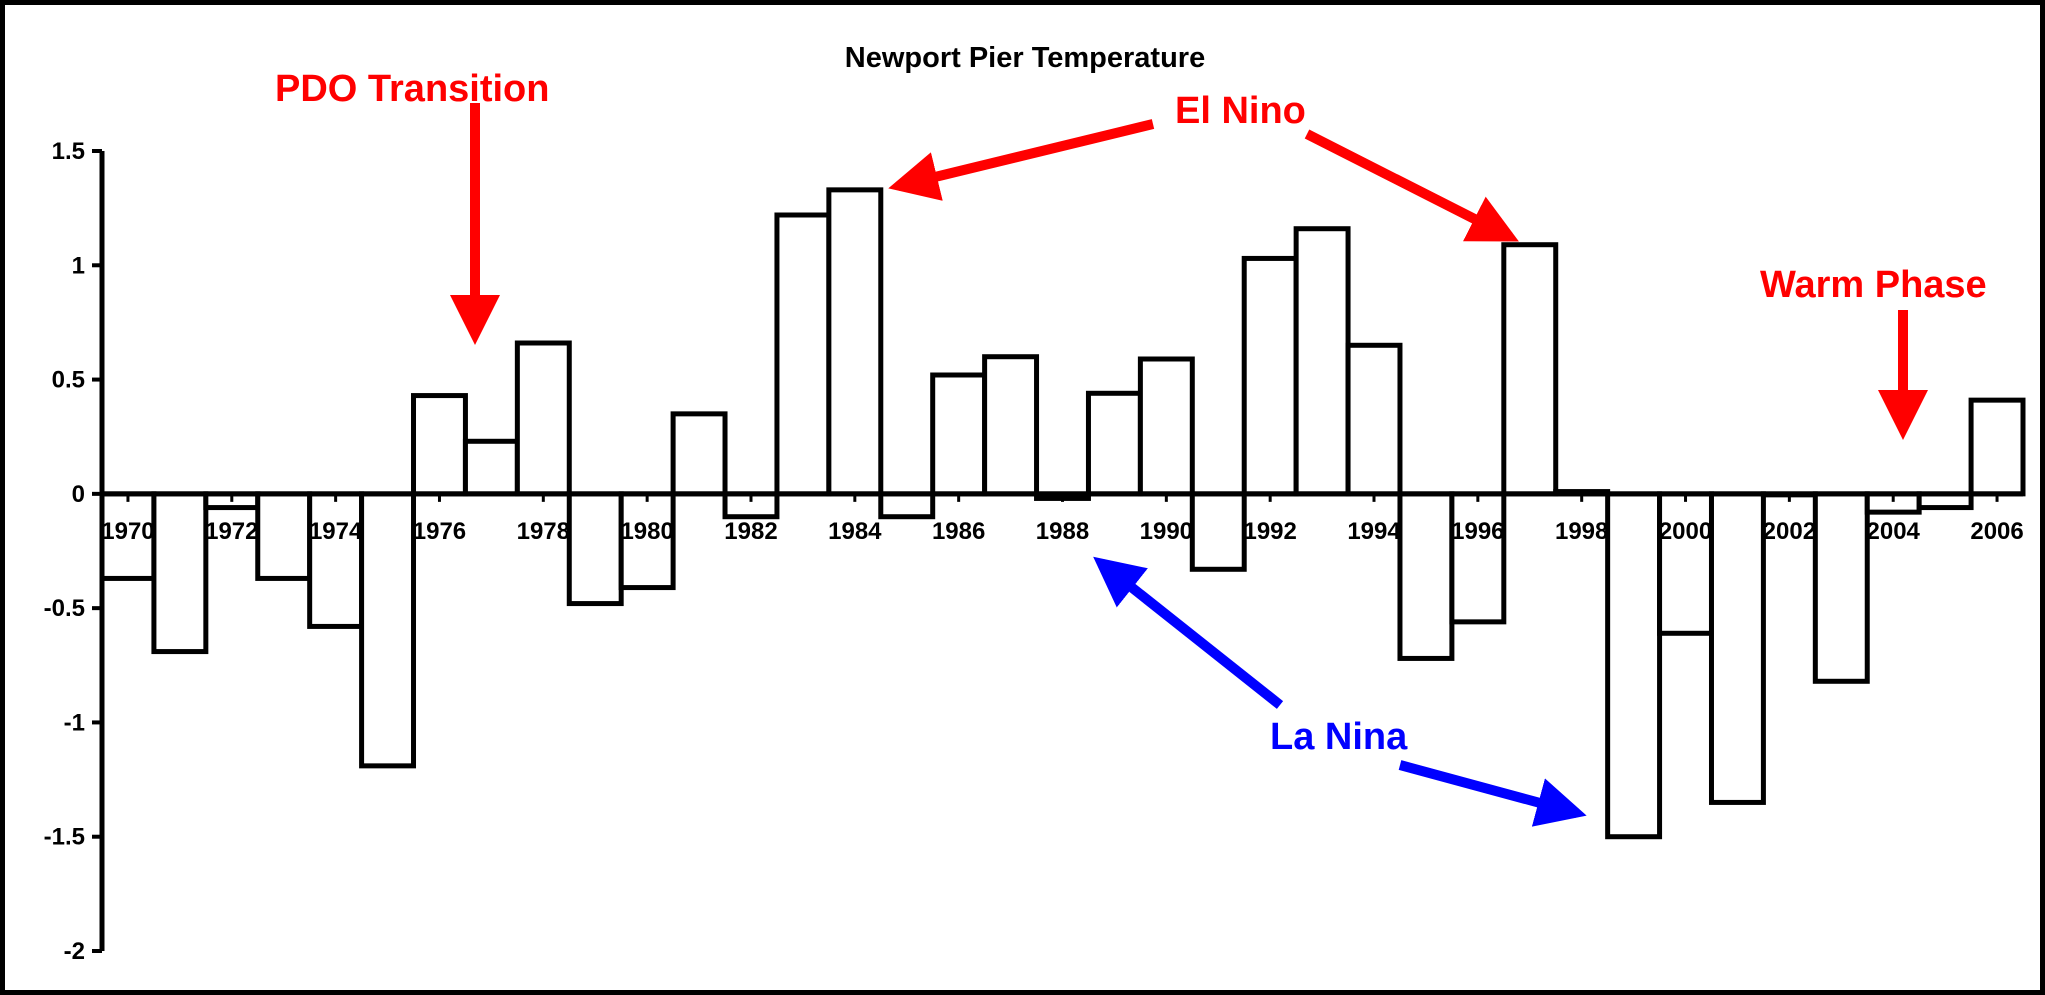 The image size is (2045, 995). I want to click on x-tick-label: 1986, so click(958, 531).